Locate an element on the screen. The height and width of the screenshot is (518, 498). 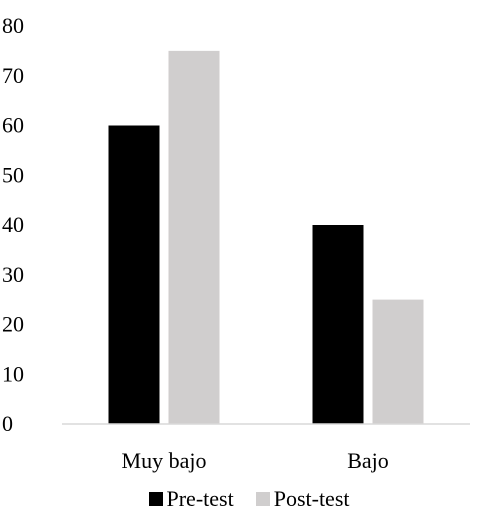
y-tick-label: 50 is located at coordinates (13, 174).